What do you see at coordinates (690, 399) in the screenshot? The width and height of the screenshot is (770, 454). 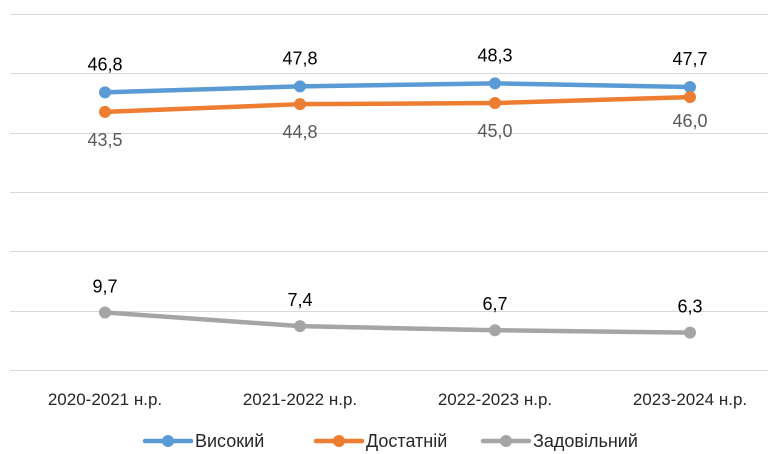 I see `x-tick-label: 2023-2024 н.р.` at bounding box center [690, 399].